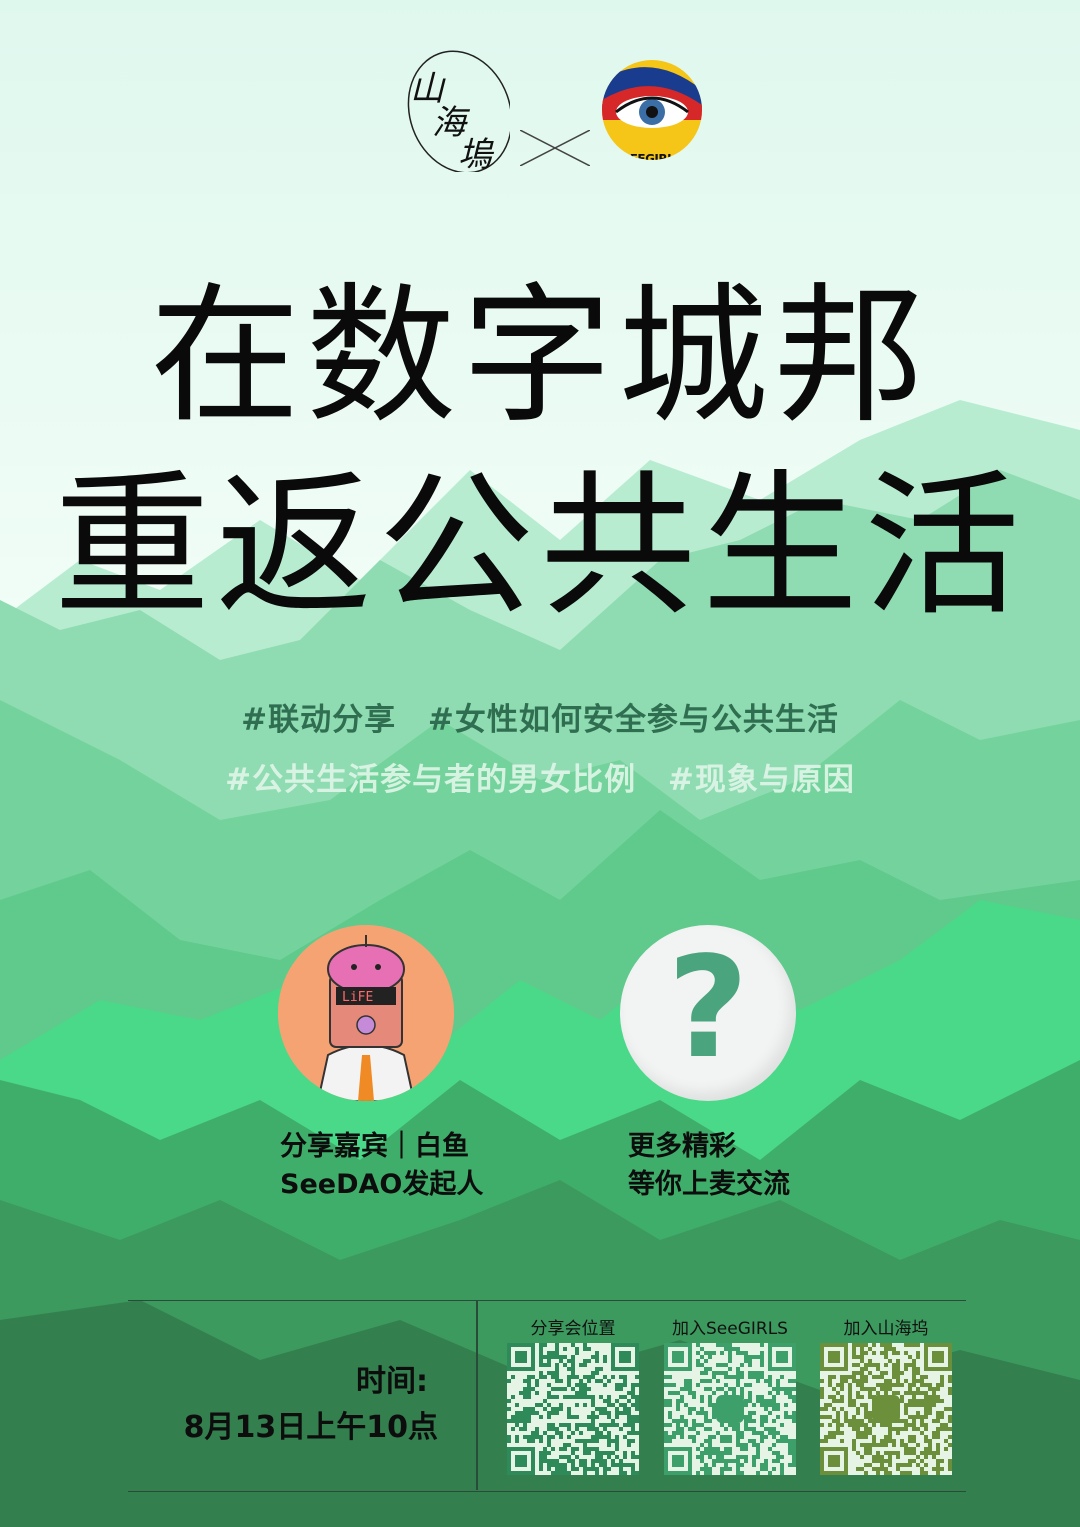 This screenshot has width=1080, height=1527. What do you see at coordinates (730, 1329) in the screenshot?
I see `qr-label-seegirls: 加入SeeGIRLS` at bounding box center [730, 1329].